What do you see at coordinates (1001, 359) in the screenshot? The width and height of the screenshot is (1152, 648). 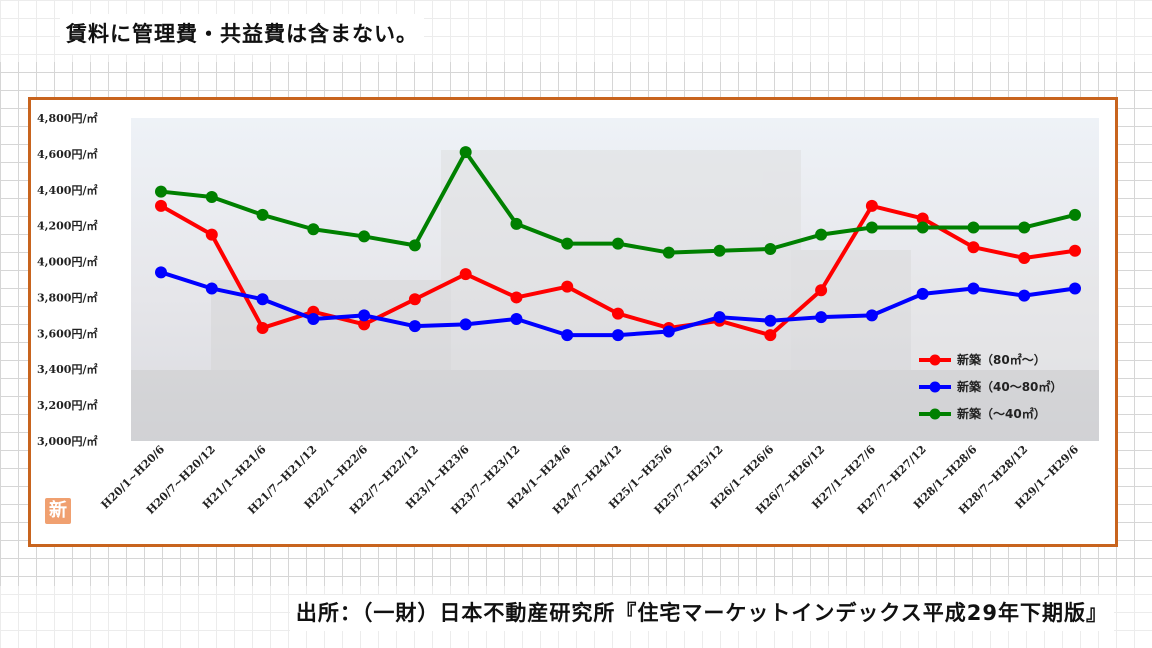 I see `legend-label: 新築（80㎡～）` at bounding box center [1001, 359].